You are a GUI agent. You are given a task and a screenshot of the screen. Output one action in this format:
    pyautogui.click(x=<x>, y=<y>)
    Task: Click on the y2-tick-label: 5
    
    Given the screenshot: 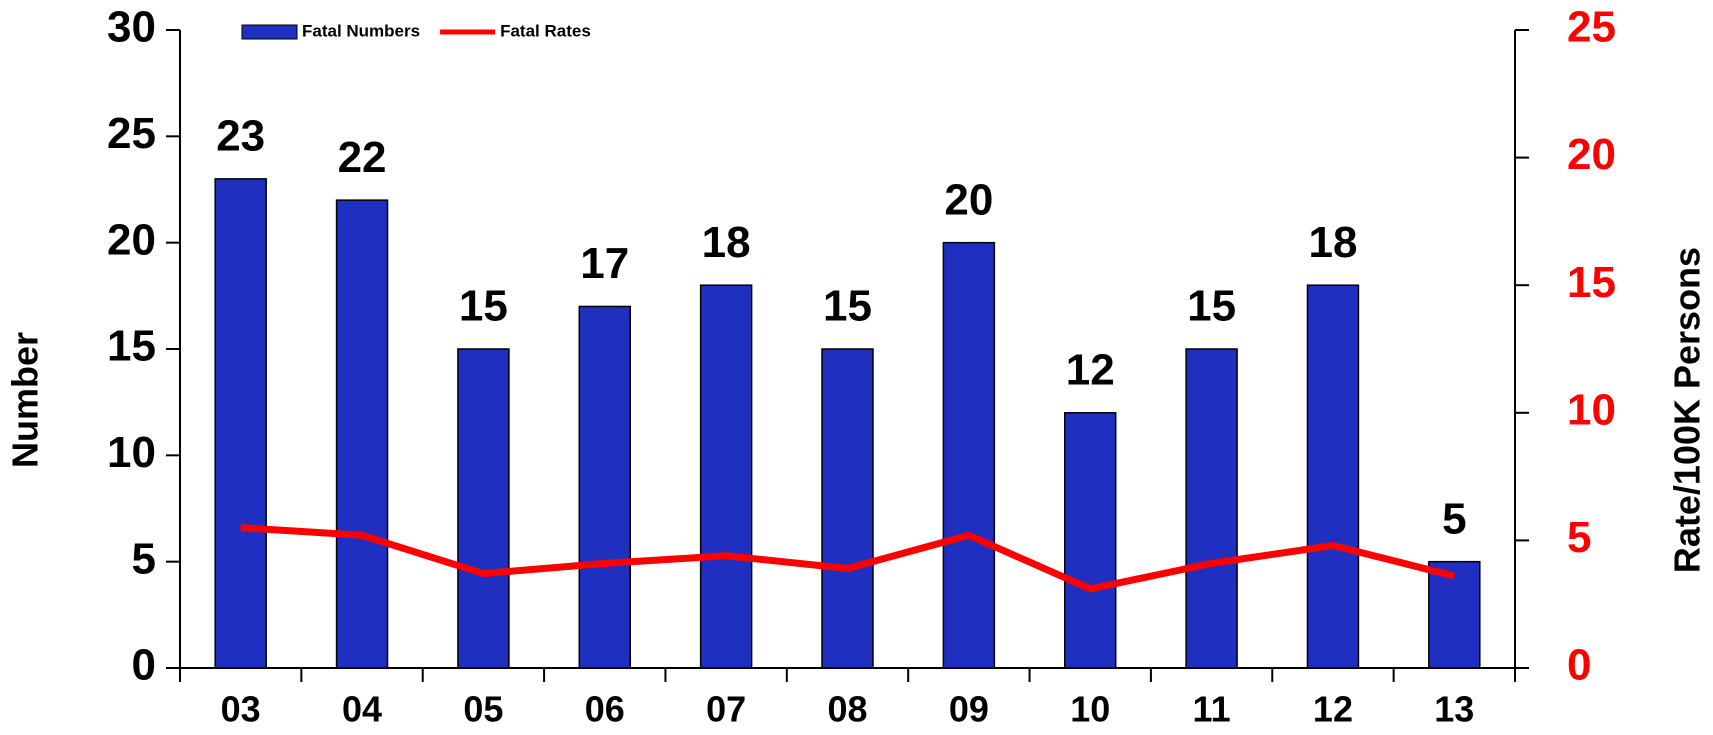 What is the action you would take?
    pyautogui.click(x=1579, y=537)
    